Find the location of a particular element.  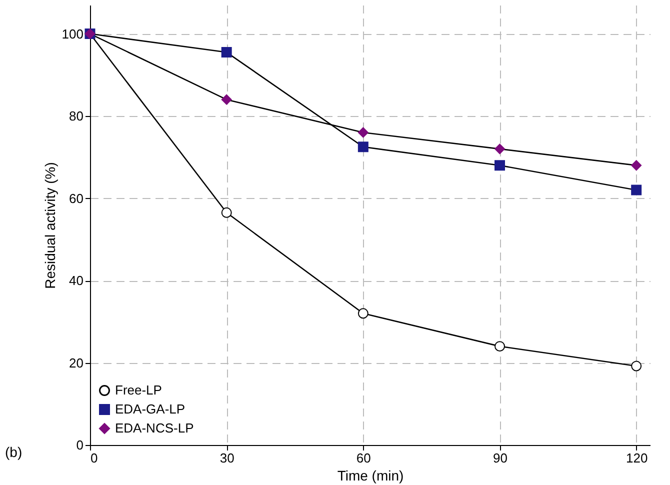

y-tick-label: 100 is located at coordinates (73, 34).